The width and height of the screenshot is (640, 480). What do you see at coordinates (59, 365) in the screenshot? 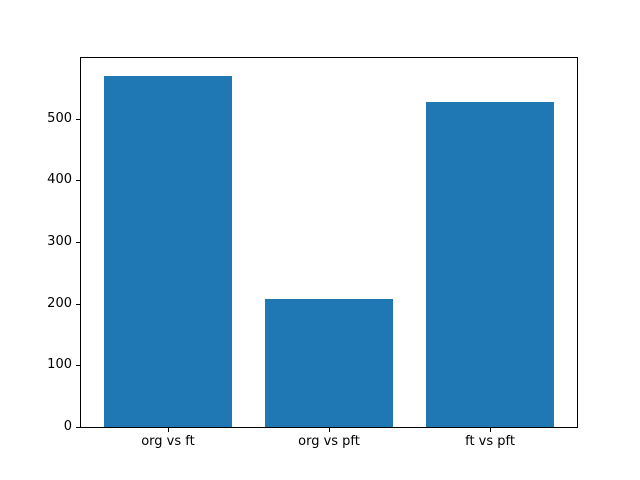
I see `y-tick-label-100: 100` at bounding box center [59, 365].